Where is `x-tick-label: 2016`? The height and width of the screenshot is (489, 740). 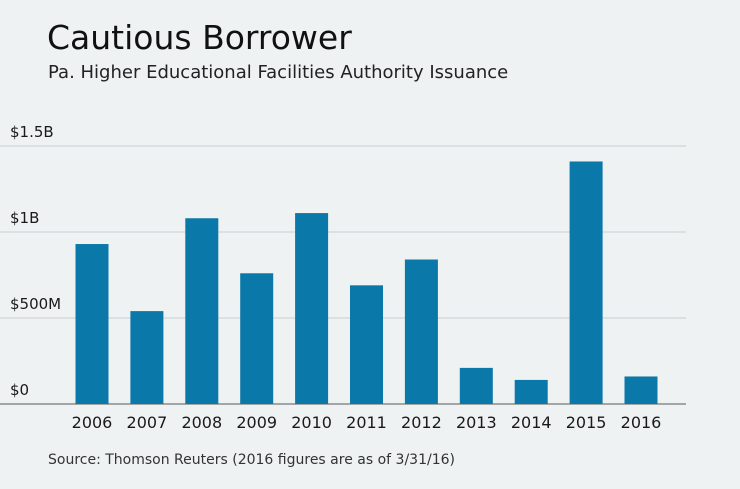 x-tick-label: 2016 is located at coordinates (641, 422).